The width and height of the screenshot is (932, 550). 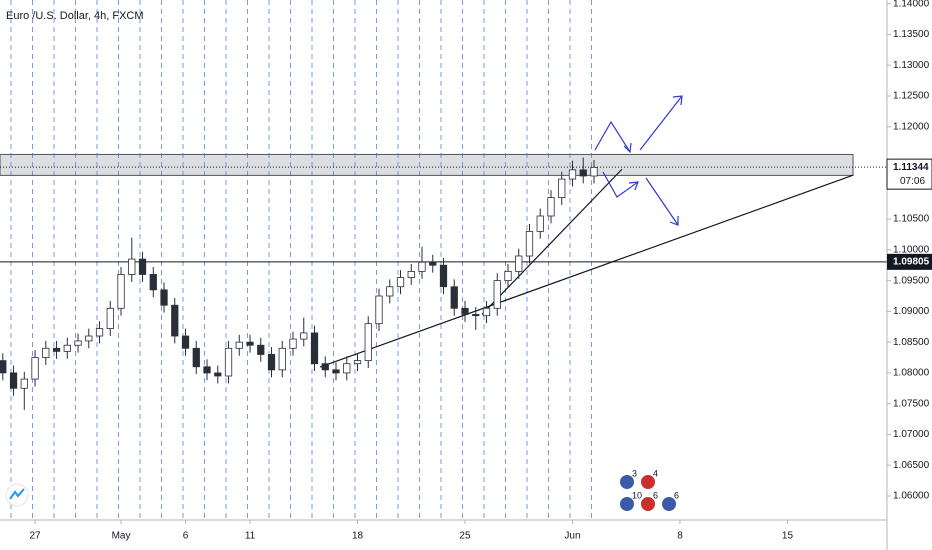 What do you see at coordinates (911, 126) in the screenshot?
I see `y-tick-label: 1.12000` at bounding box center [911, 126].